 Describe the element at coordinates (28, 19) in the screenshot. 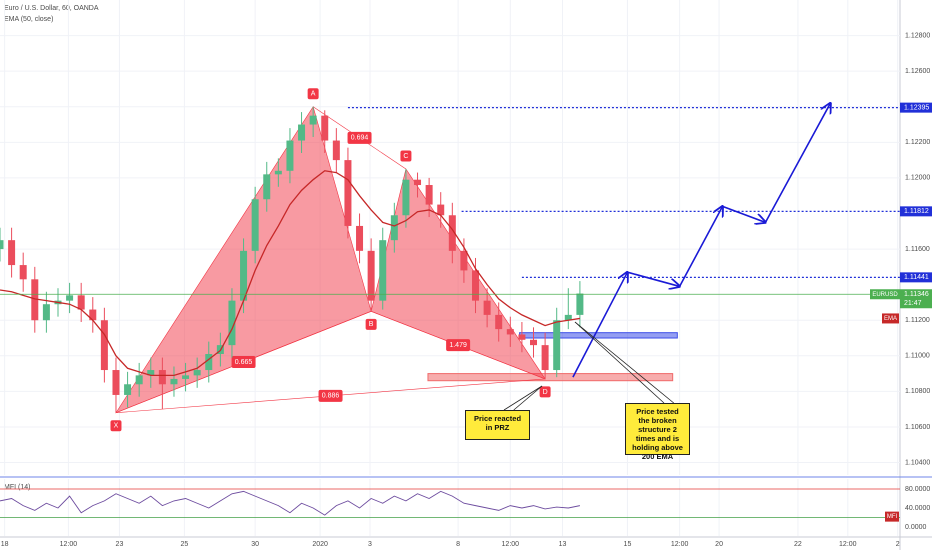

I see `indicator-legend: EMA (50, close)` at that location.